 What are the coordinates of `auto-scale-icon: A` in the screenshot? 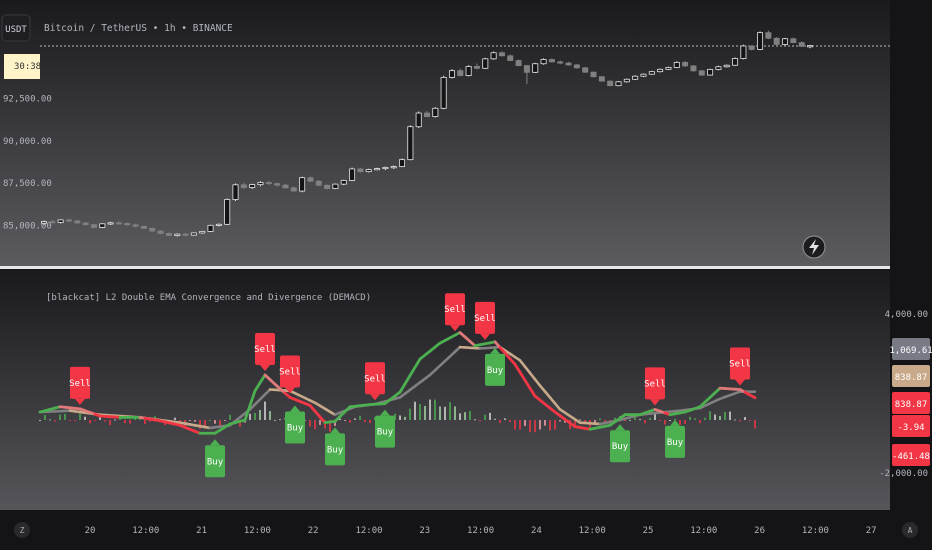 It's located at (910, 530).